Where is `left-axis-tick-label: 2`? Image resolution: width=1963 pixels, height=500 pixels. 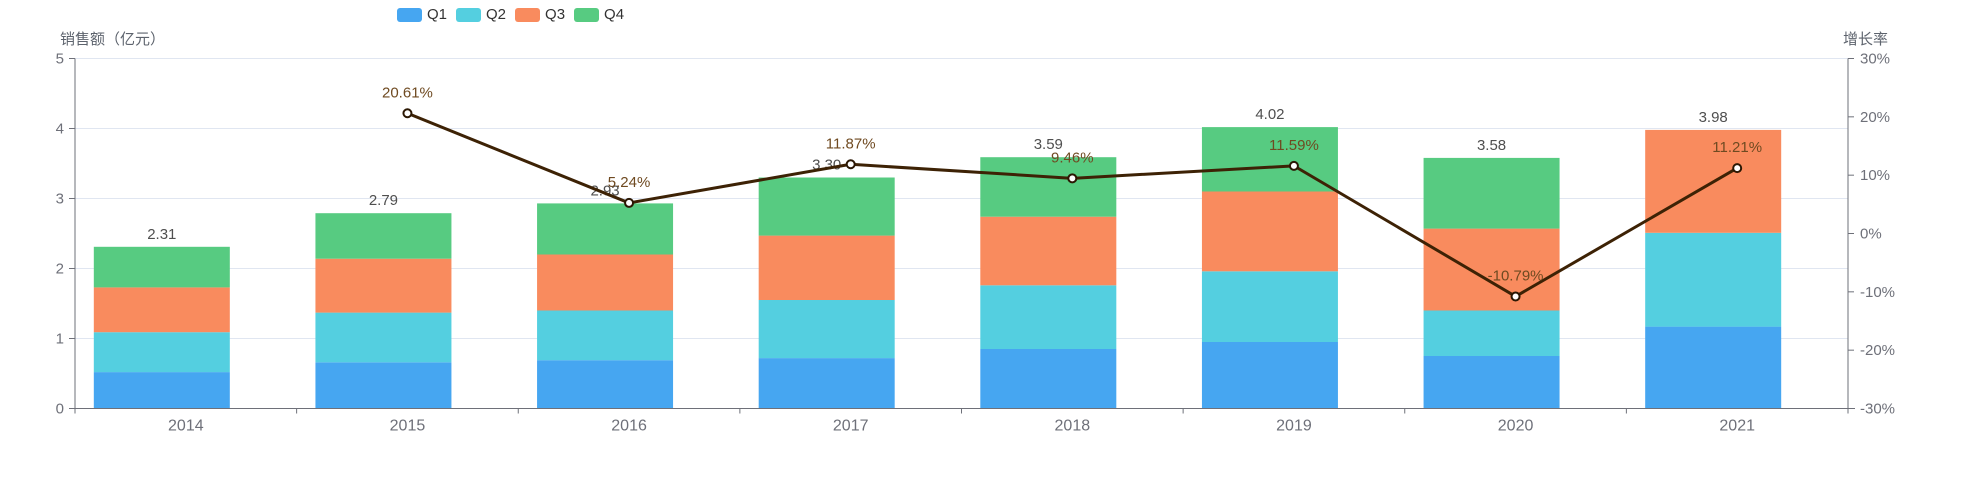 left-axis-tick-label: 2 is located at coordinates (60, 269).